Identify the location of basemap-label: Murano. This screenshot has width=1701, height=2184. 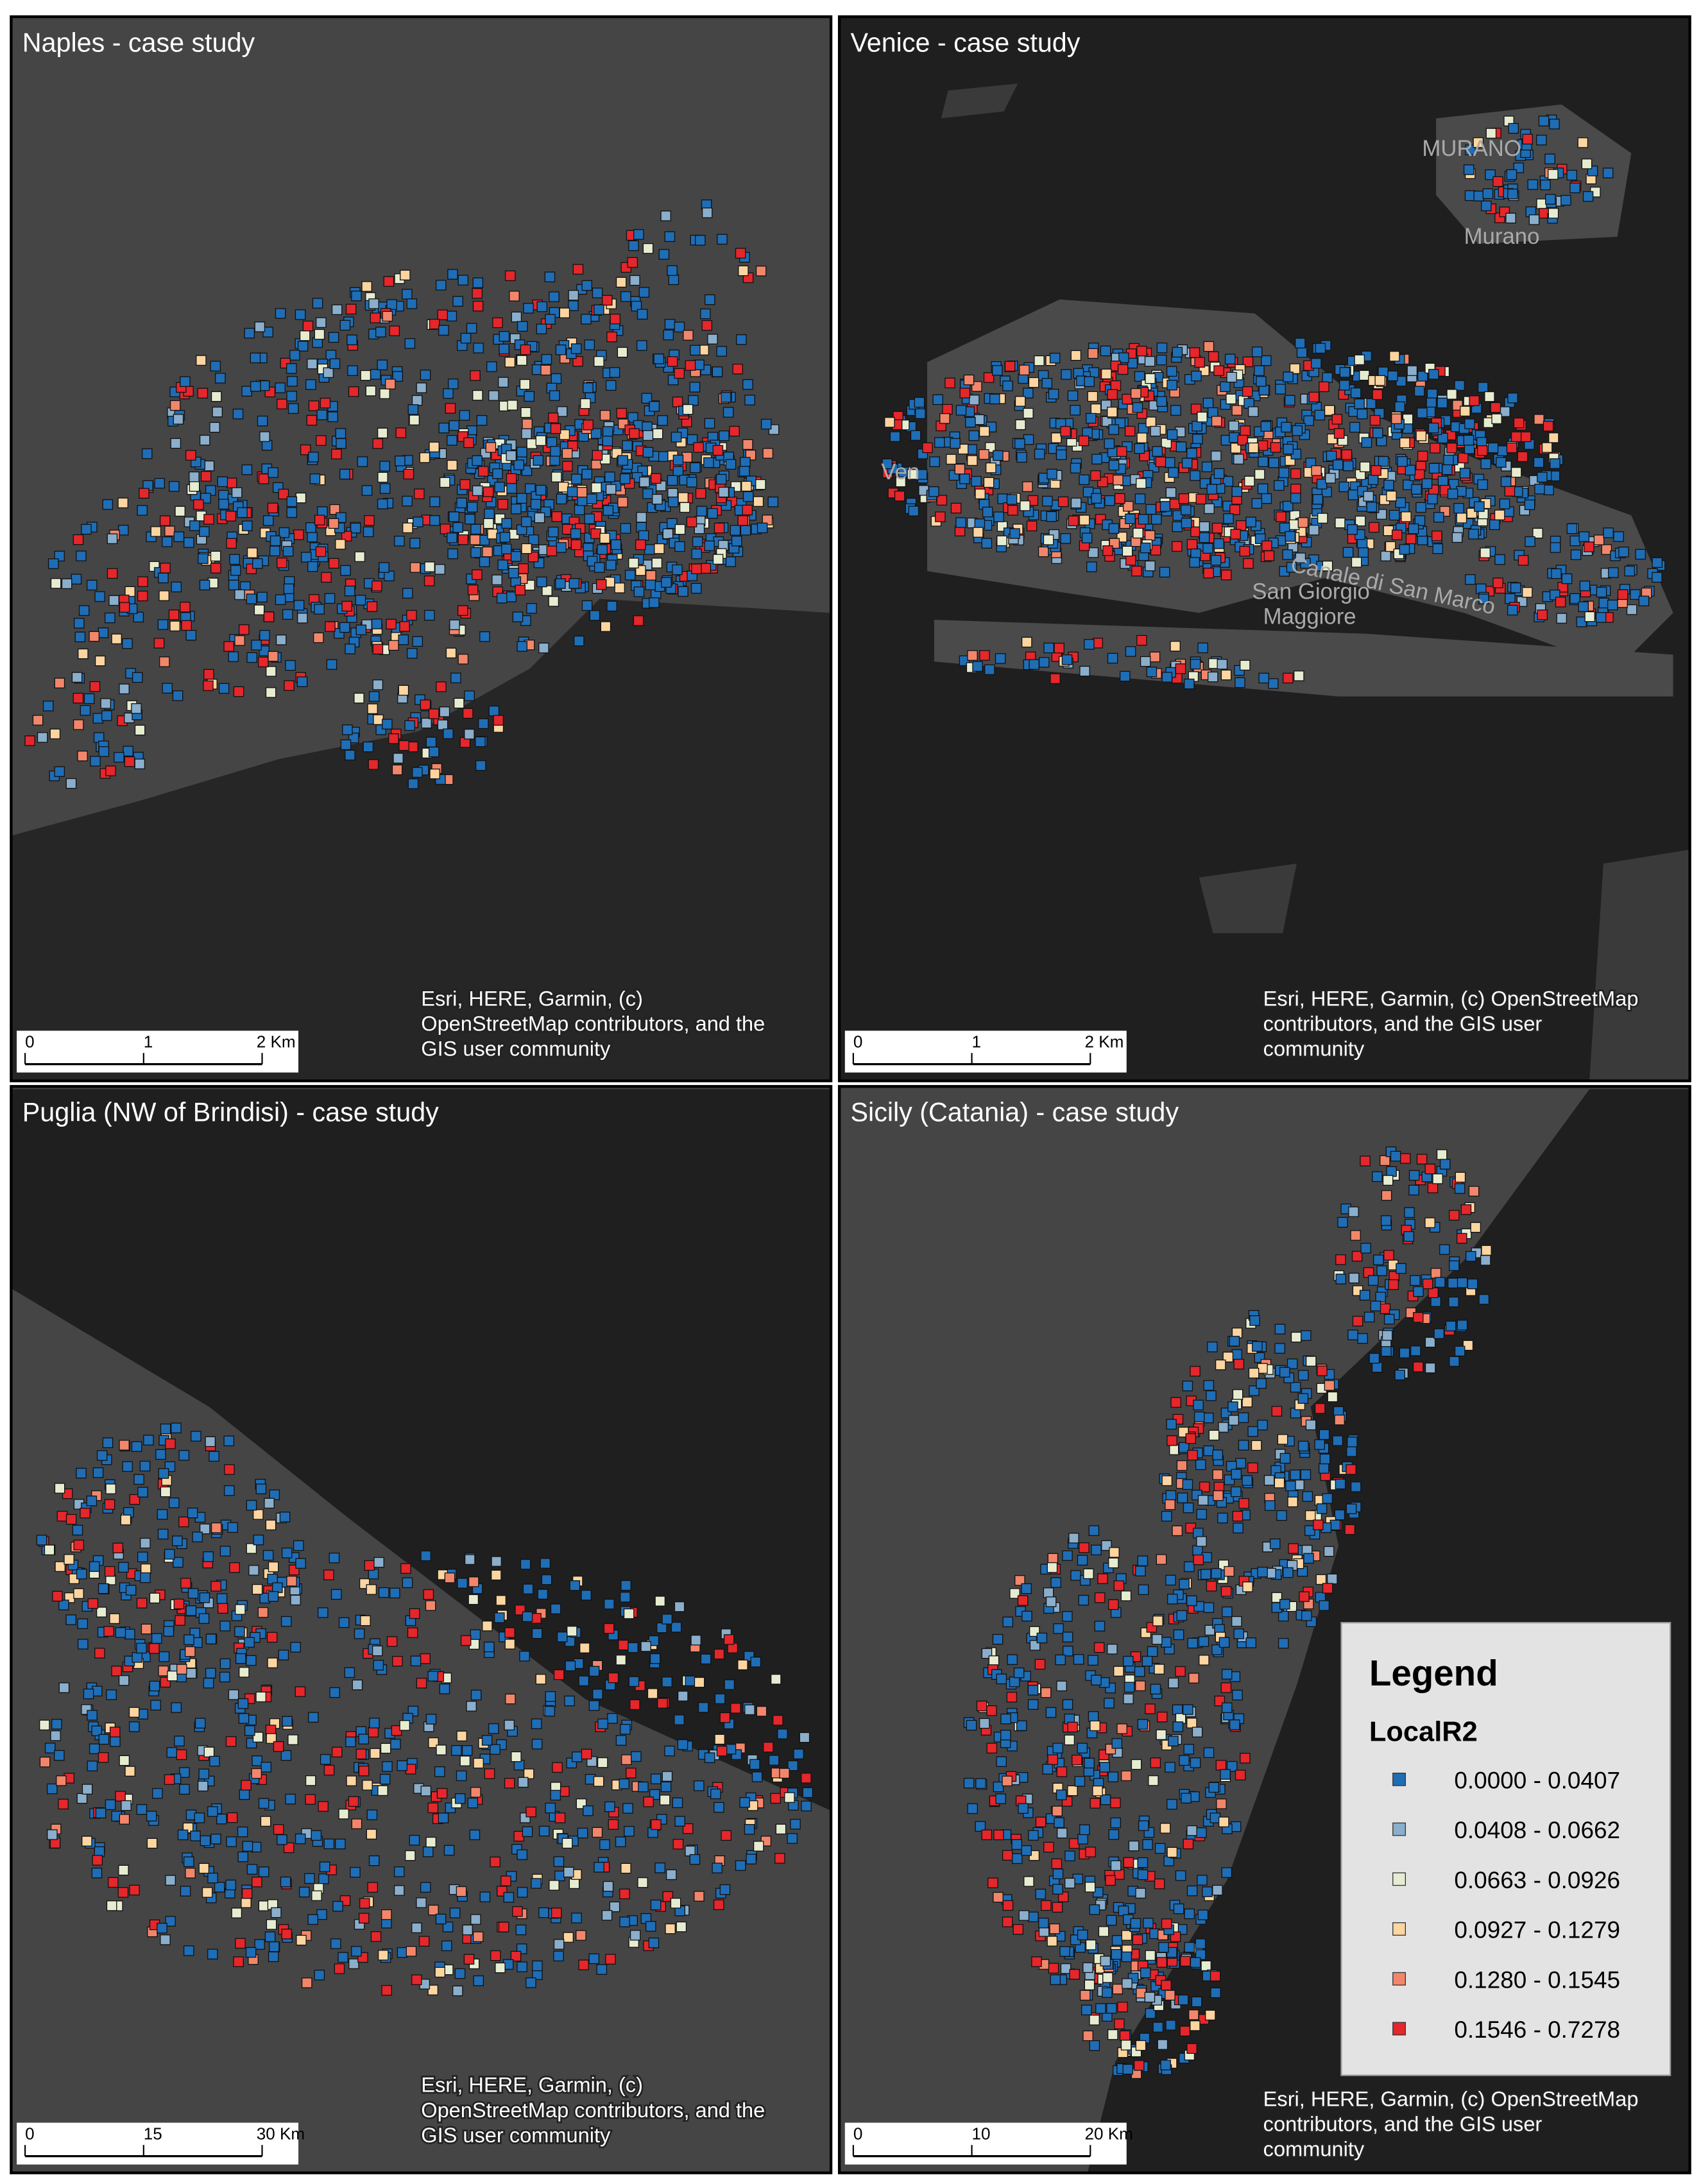
(1502, 237).